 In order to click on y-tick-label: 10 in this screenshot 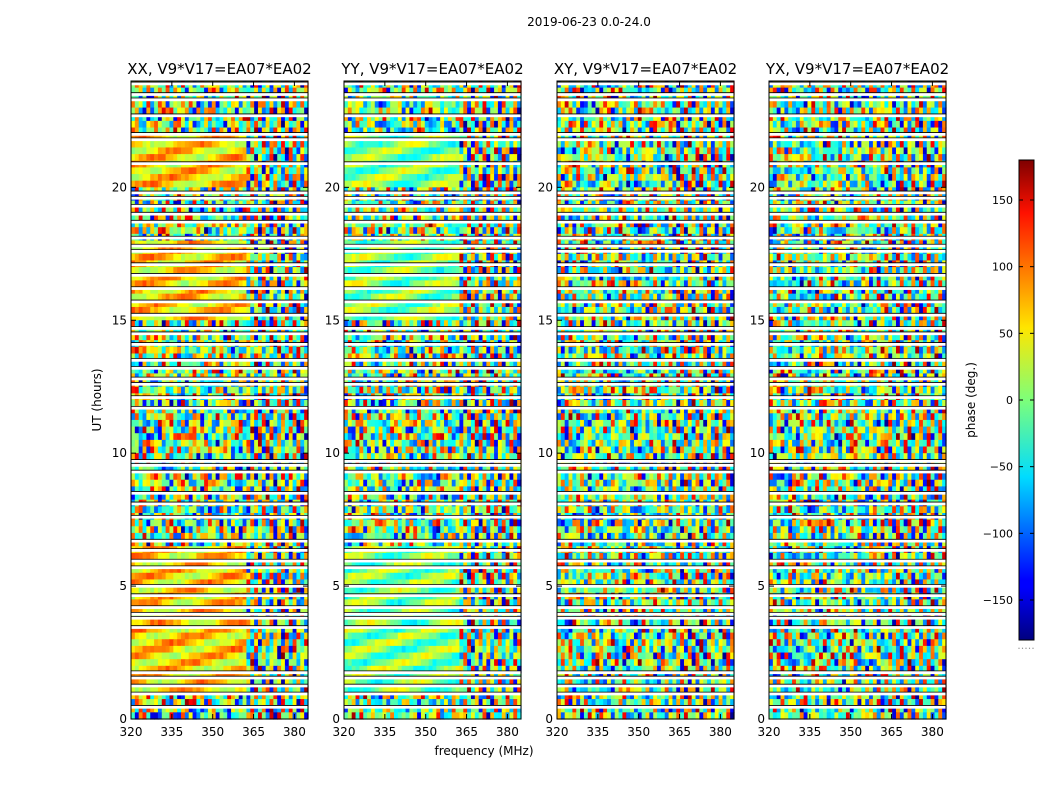, I will do `click(757, 453)`.